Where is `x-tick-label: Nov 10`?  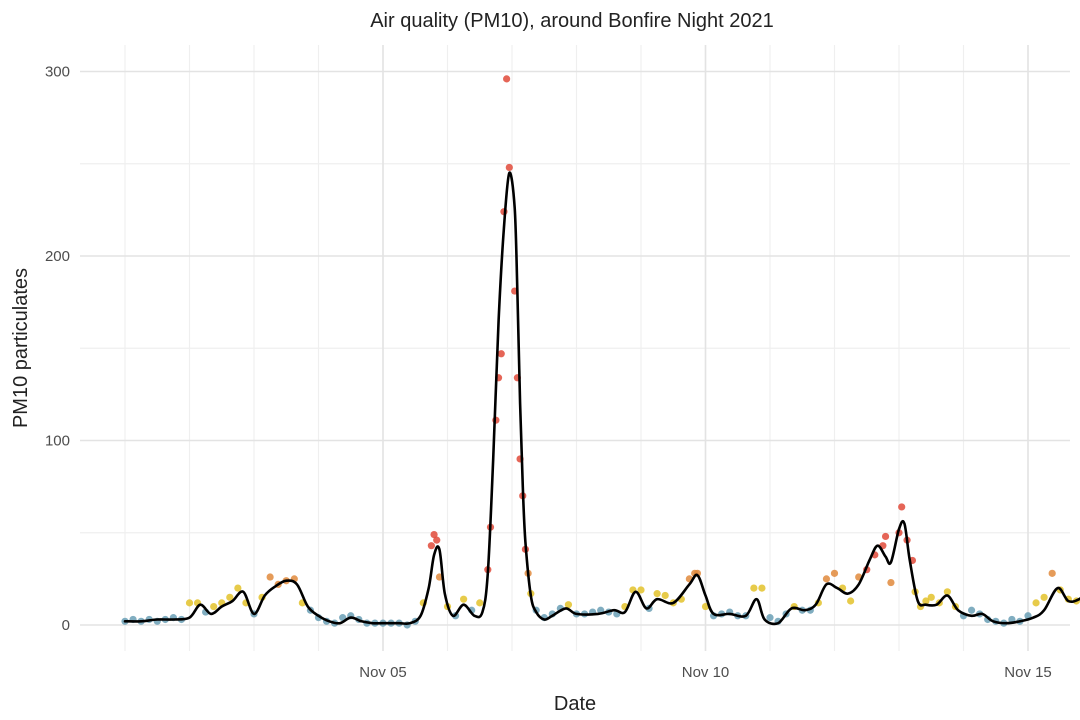 x-tick-label: Nov 10 is located at coordinates (706, 672).